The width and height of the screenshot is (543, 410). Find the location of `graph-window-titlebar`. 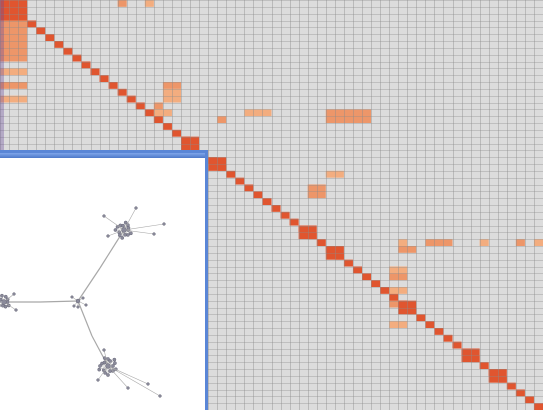

graph-window-titlebar is located at coordinates (102, 155).